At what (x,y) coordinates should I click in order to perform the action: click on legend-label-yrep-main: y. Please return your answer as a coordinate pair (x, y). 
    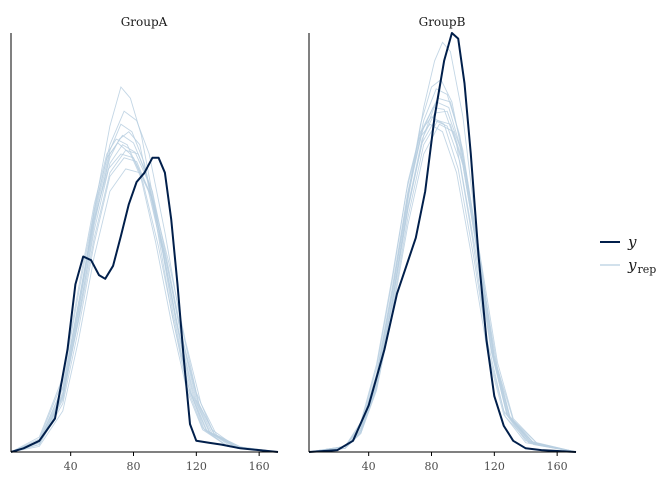
    Looking at the image, I should click on (632, 265).